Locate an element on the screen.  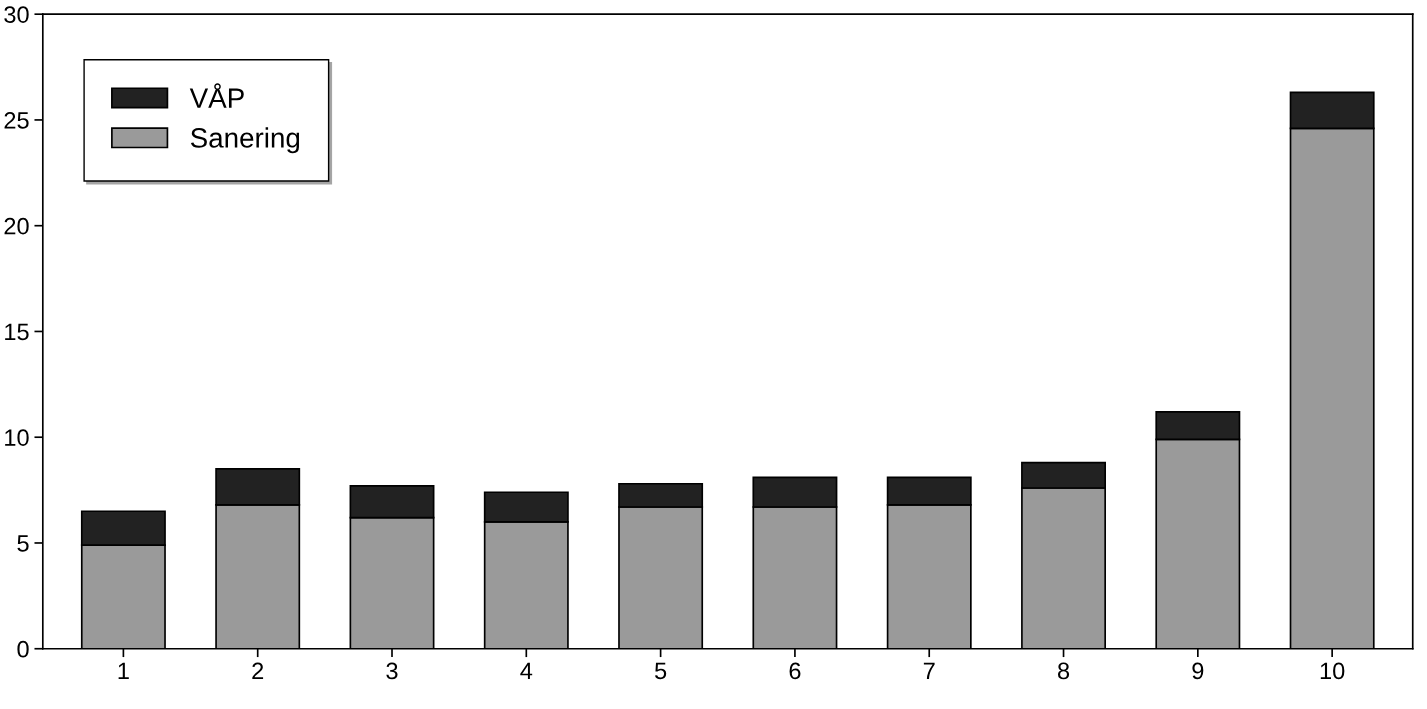
x-tick-label: 8 is located at coordinates (1064, 671).